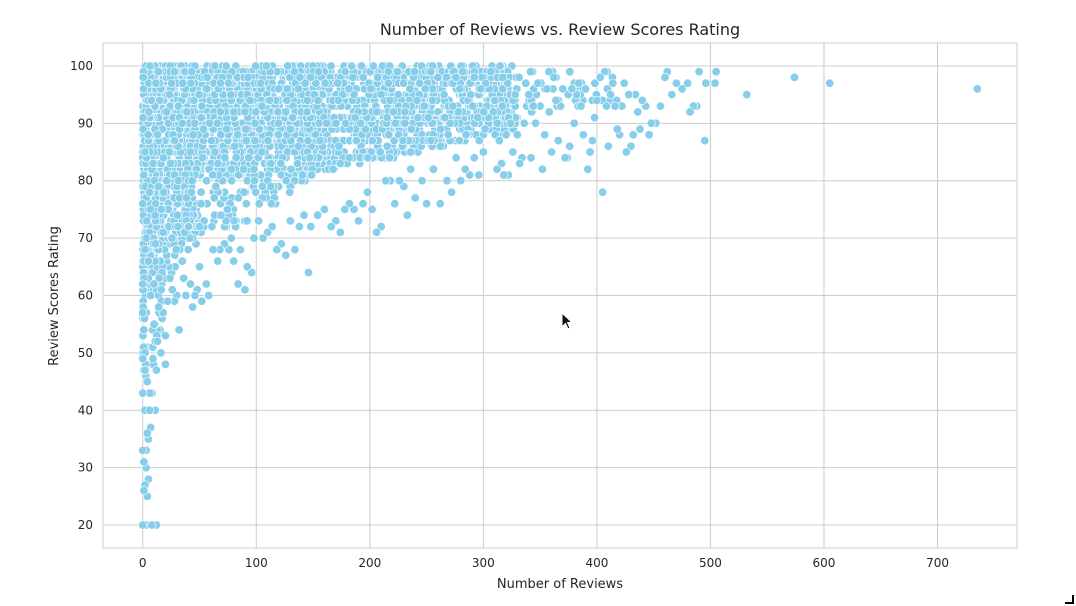 The image size is (1076, 606). What do you see at coordinates (85, 353) in the screenshot?
I see `y-tick-label: 50` at bounding box center [85, 353].